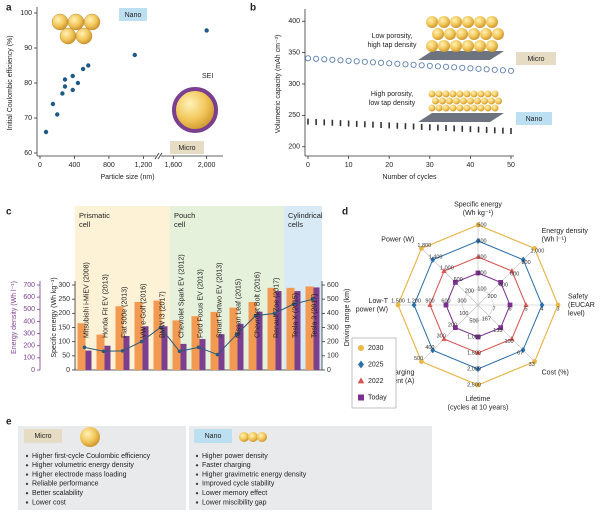 The image size is (600, 514). I want to click on box-item: Higher power density, so click(235, 456).